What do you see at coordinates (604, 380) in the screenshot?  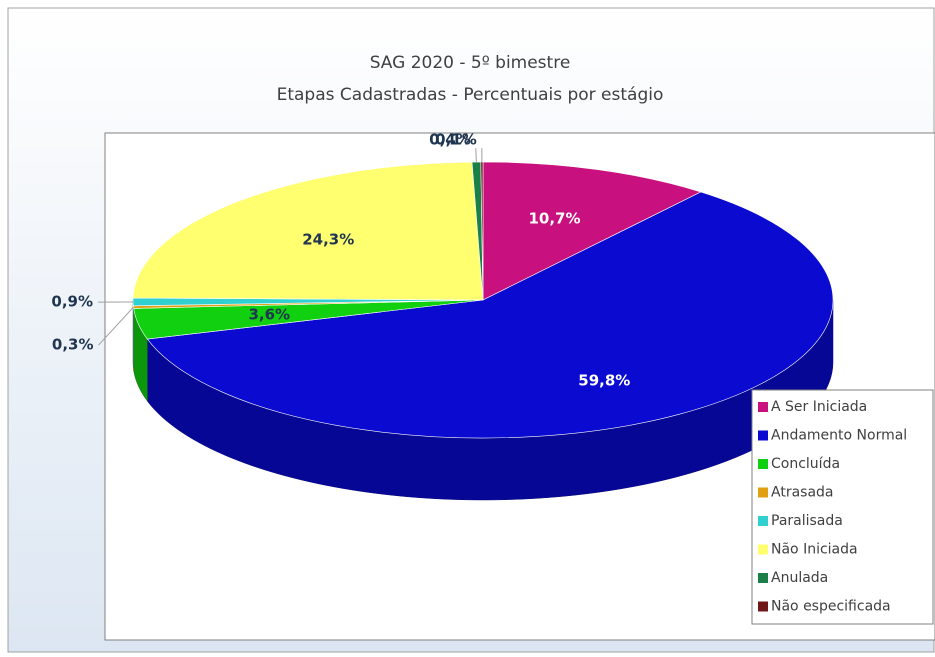 I see `data-label: 59,8%` at bounding box center [604, 380].